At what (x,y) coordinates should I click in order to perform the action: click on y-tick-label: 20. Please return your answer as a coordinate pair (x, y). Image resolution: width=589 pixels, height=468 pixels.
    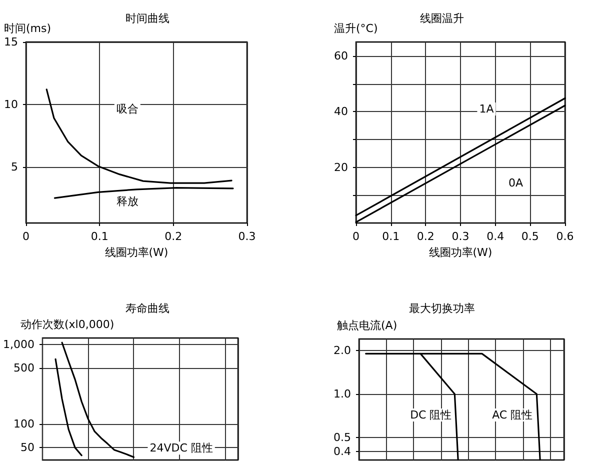
    Looking at the image, I should click on (341, 167).